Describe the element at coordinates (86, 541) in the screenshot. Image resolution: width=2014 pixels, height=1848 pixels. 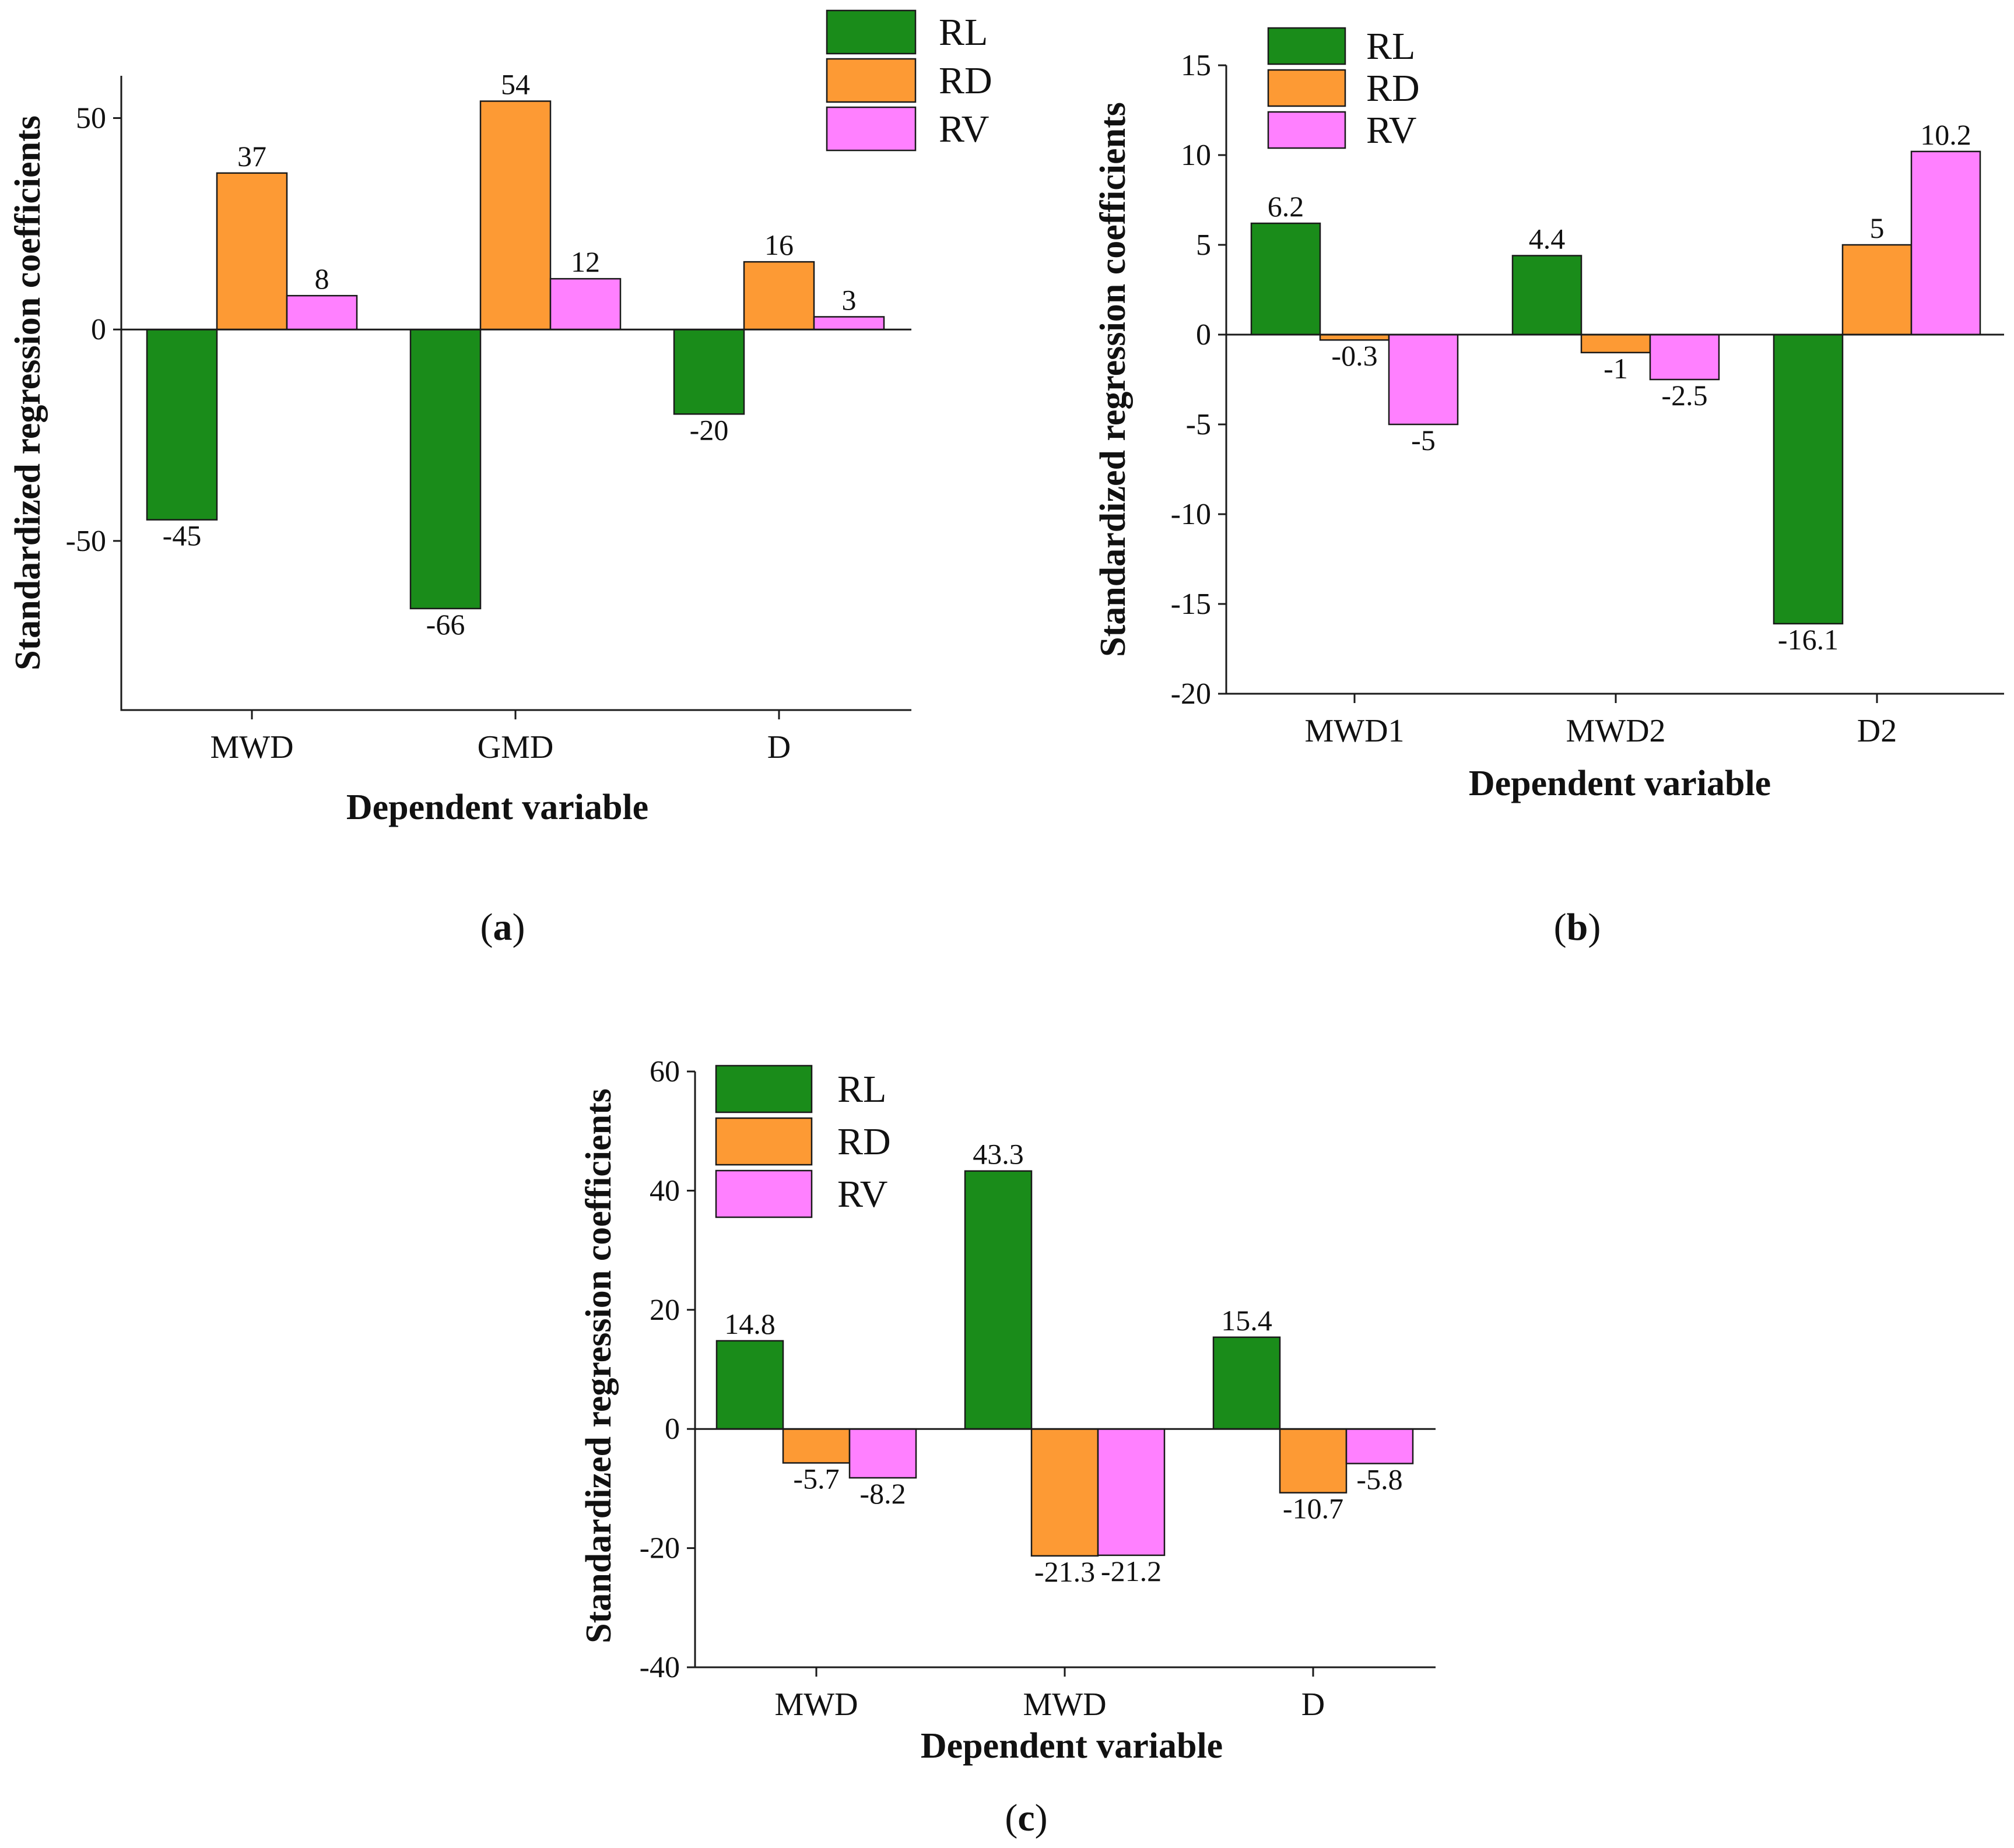
I see `y-tick-label-0: -50` at that location.